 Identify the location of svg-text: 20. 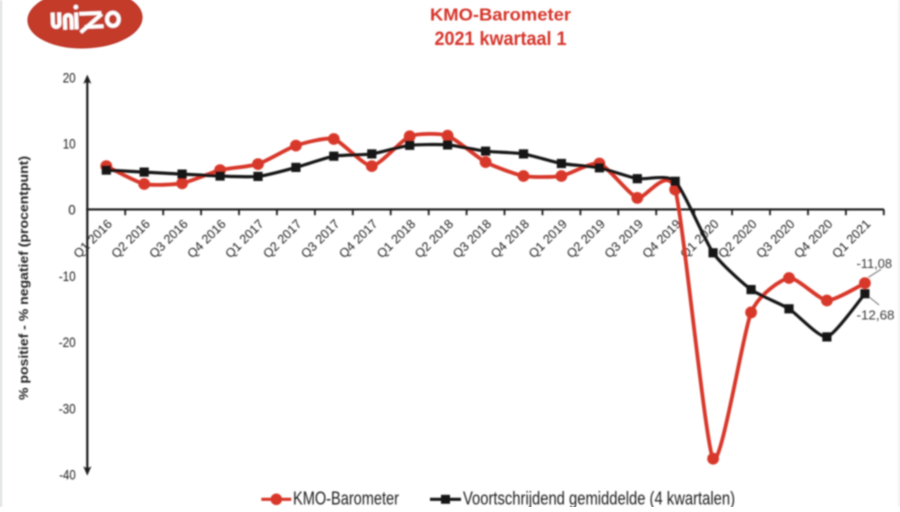
(69, 77).